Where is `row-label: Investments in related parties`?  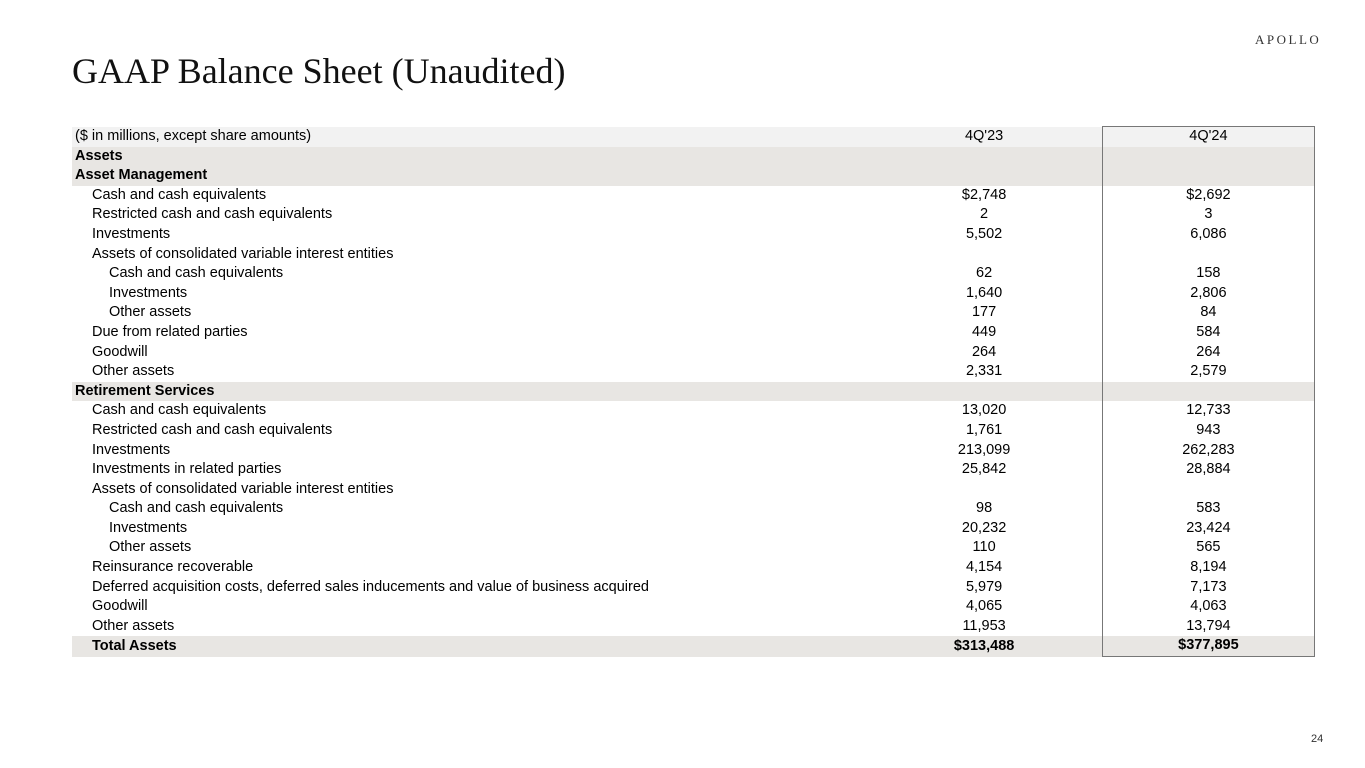
row-label: Investments in related parties is located at coordinates (187, 469).